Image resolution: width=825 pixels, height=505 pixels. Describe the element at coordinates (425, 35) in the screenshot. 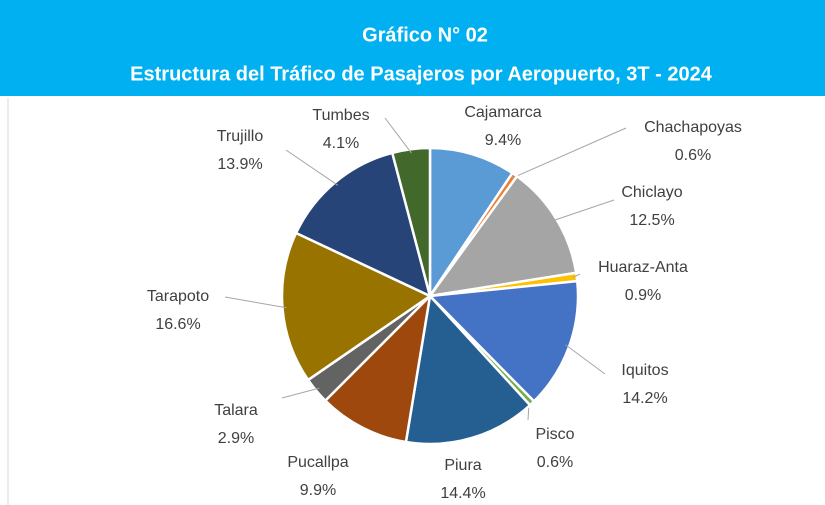

I see `chart-title: Gráfico N° 02` at that location.